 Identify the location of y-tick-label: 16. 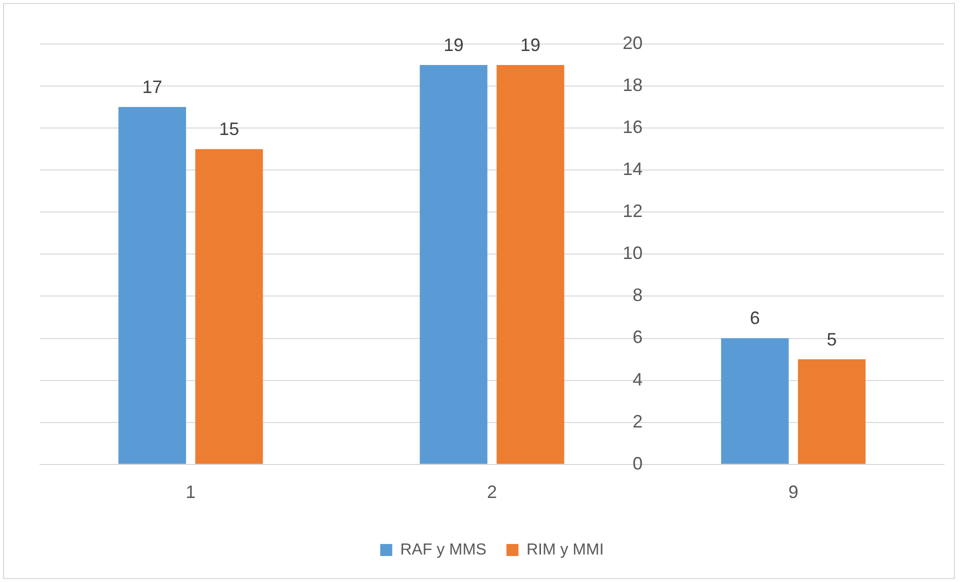
(632, 127).